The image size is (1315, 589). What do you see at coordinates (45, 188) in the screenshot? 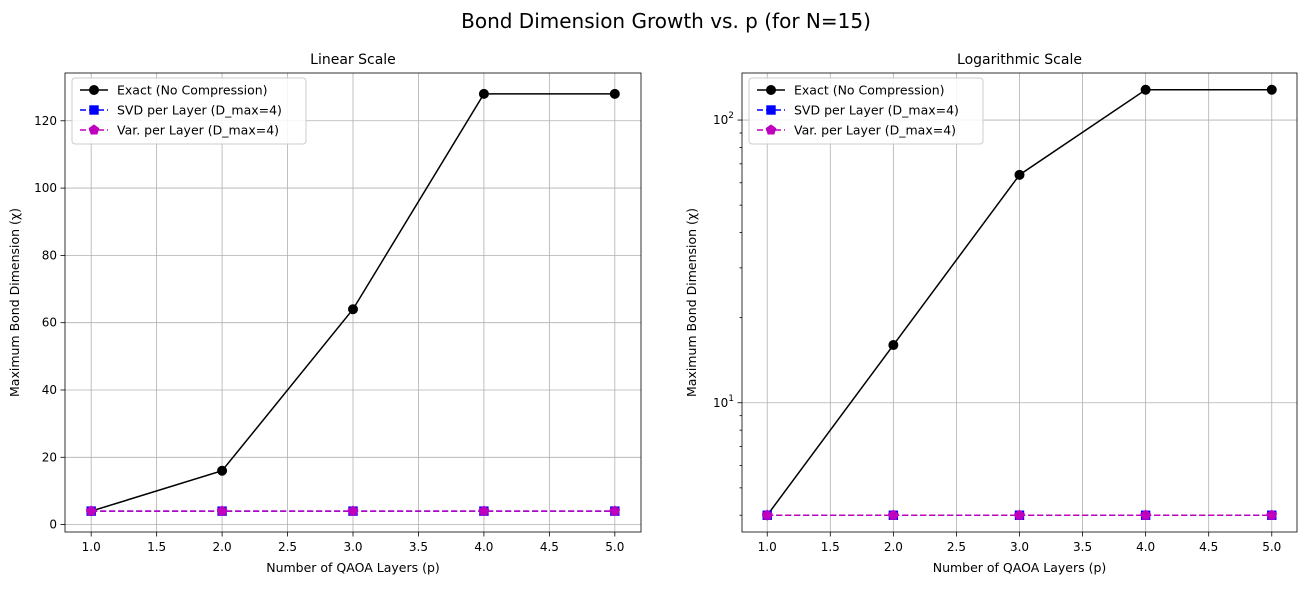
I see `y-tick-label: 100` at bounding box center [45, 188].